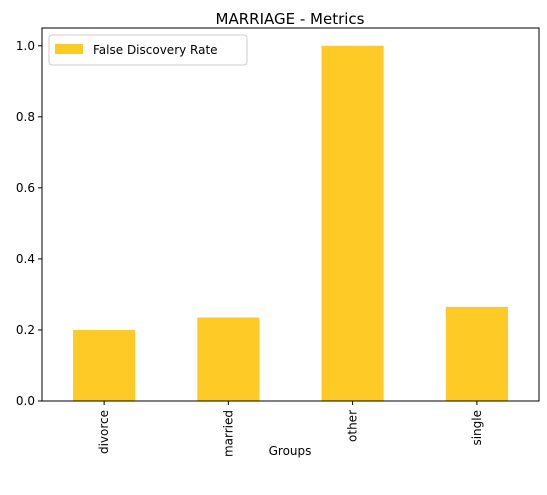 Image resolution: width=547 pixels, height=495 pixels. I want to click on legend-box, so click(148, 50).